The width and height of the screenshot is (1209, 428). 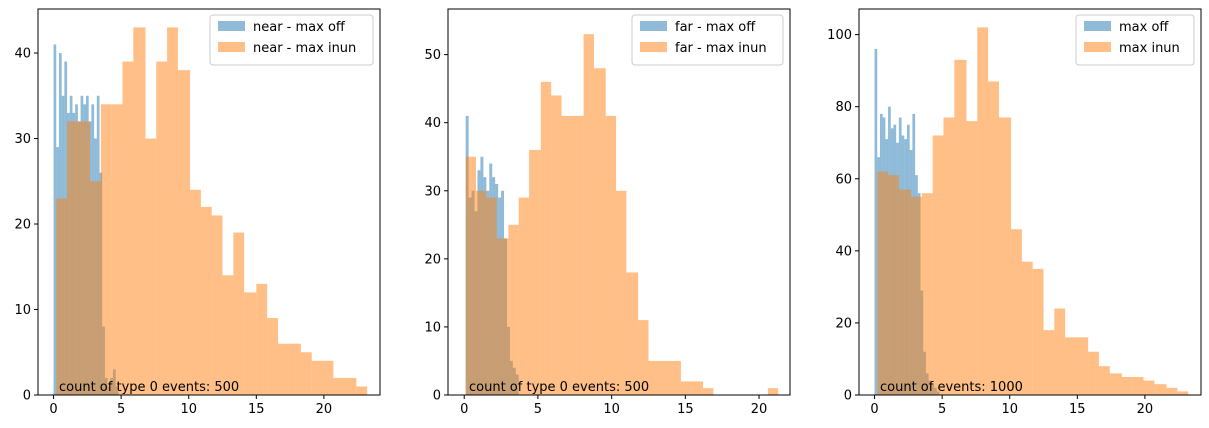 What do you see at coordinates (721, 48) in the screenshot?
I see `legend-label: far - max inun` at bounding box center [721, 48].